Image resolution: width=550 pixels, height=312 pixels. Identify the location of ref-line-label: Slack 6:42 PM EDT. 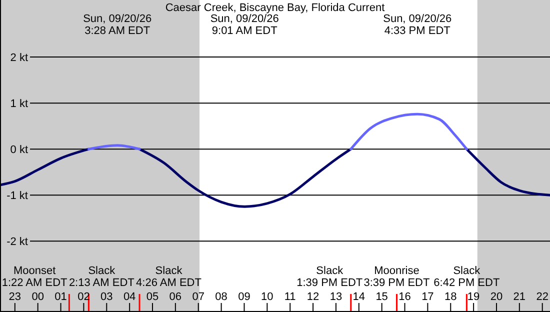
(467, 277).